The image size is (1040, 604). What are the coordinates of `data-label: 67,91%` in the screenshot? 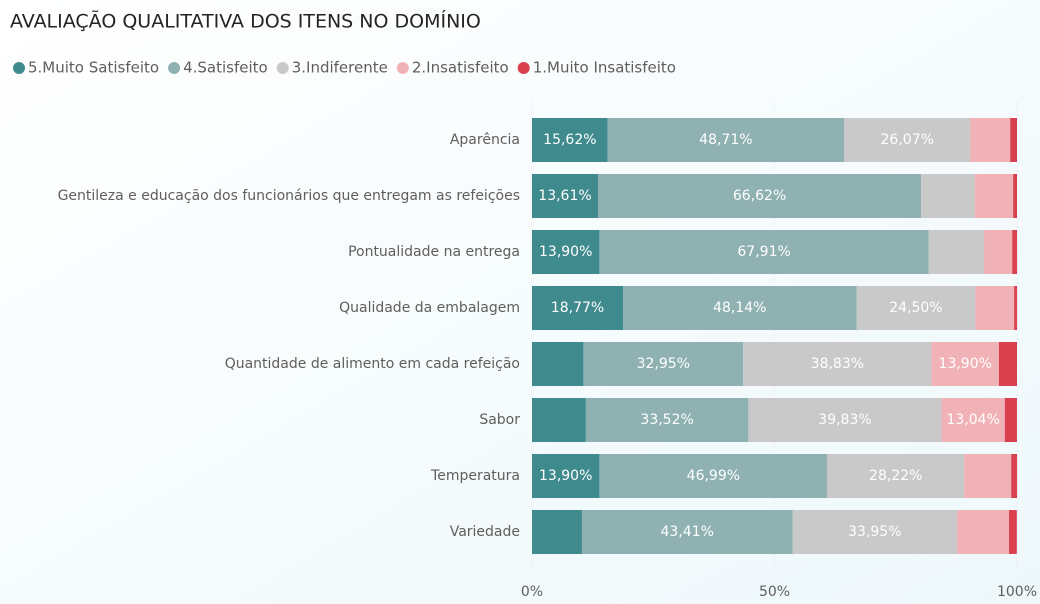 It's located at (763, 252).